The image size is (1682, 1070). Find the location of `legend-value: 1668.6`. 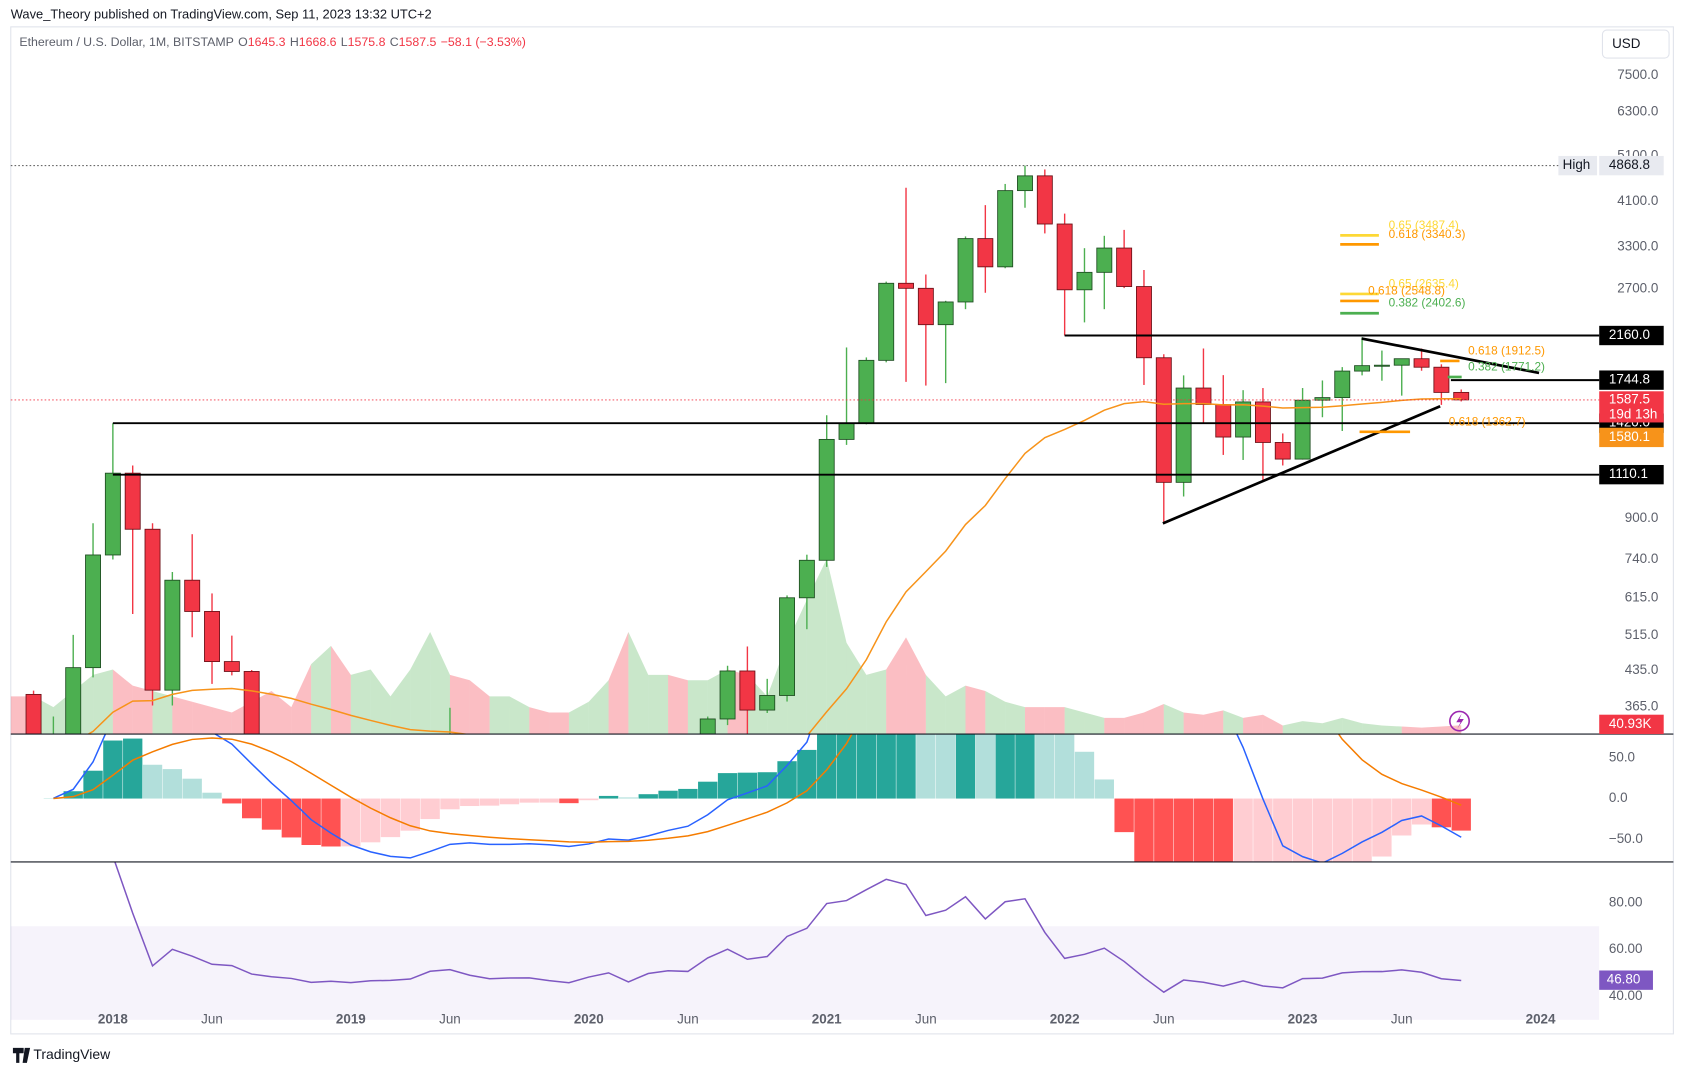

legend-value: 1668.6 is located at coordinates (318, 42).